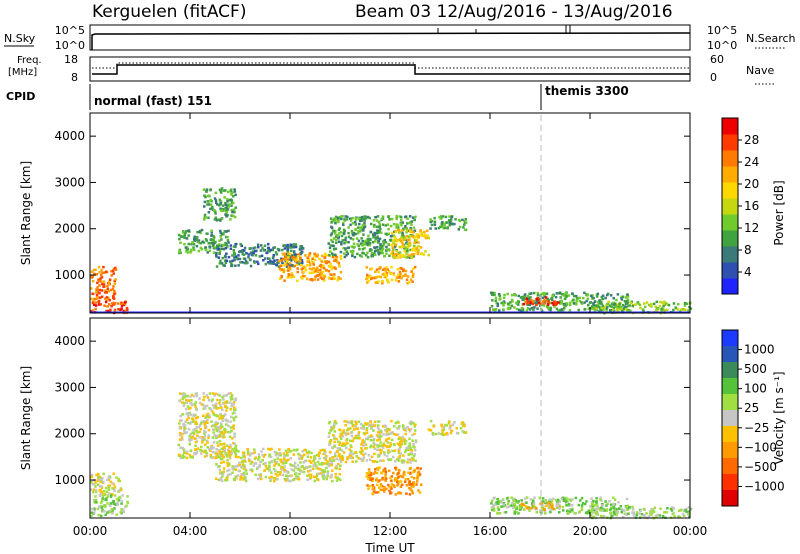 Image resolution: width=800 pixels, height=554 pixels. Describe the element at coordinates (730, 498) in the screenshot. I see `velocity-colorbar-cell` at that location.